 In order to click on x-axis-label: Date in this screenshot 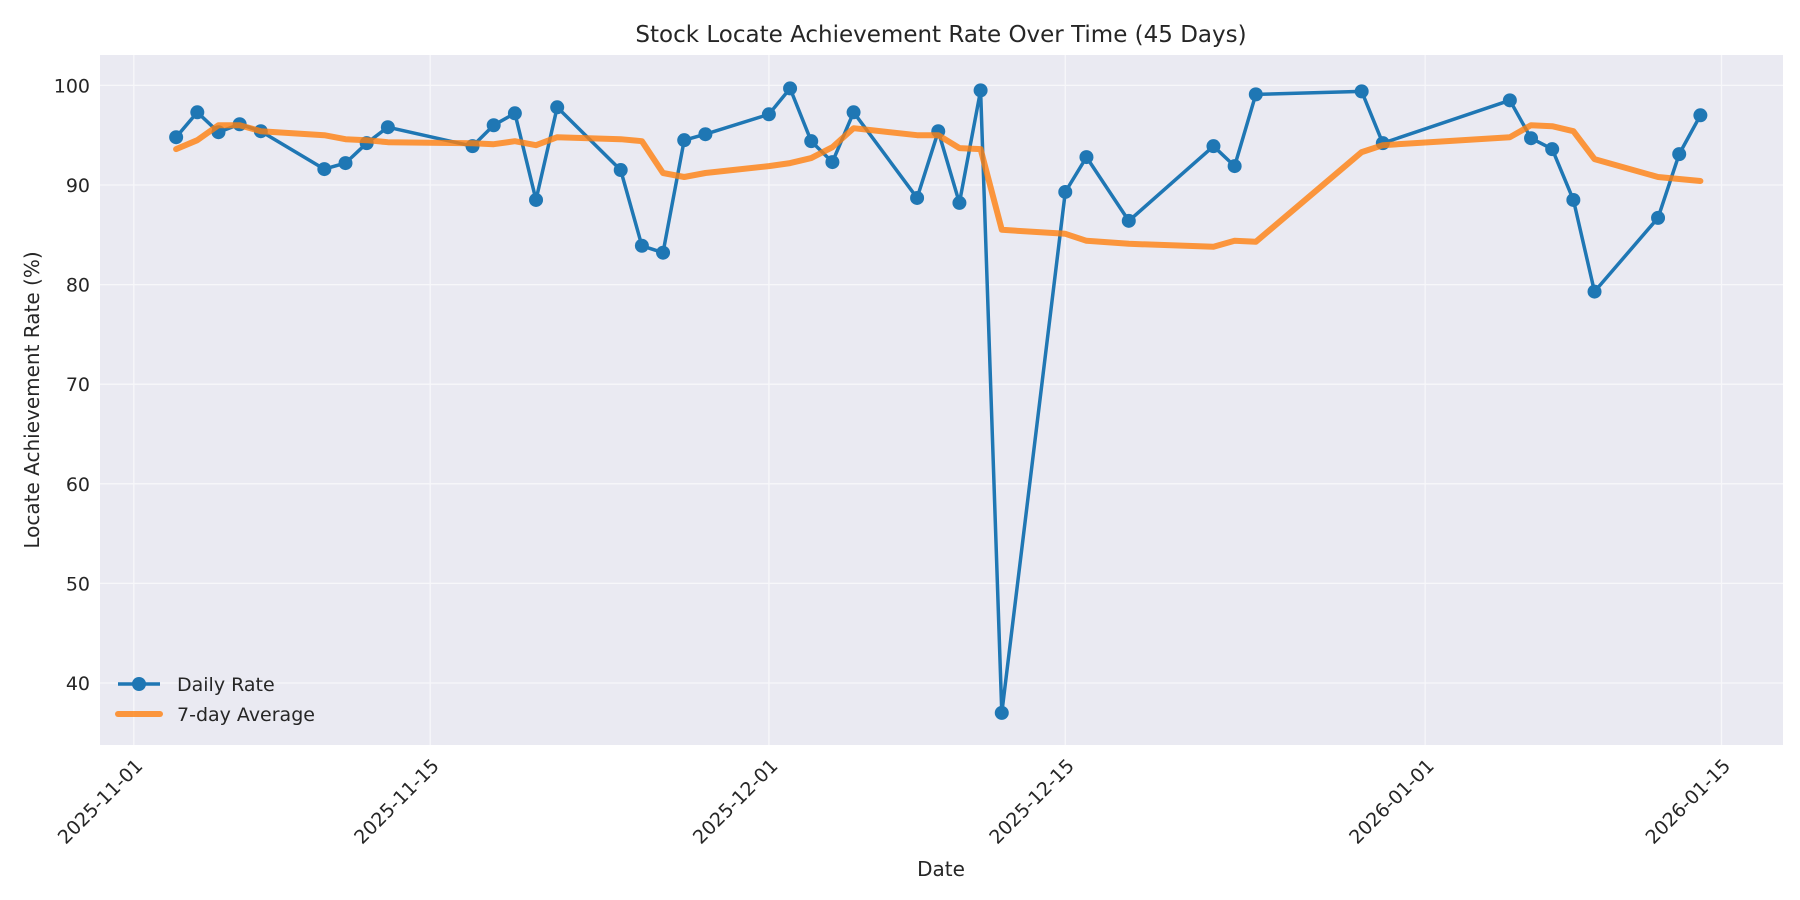, I will do `click(941, 869)`.